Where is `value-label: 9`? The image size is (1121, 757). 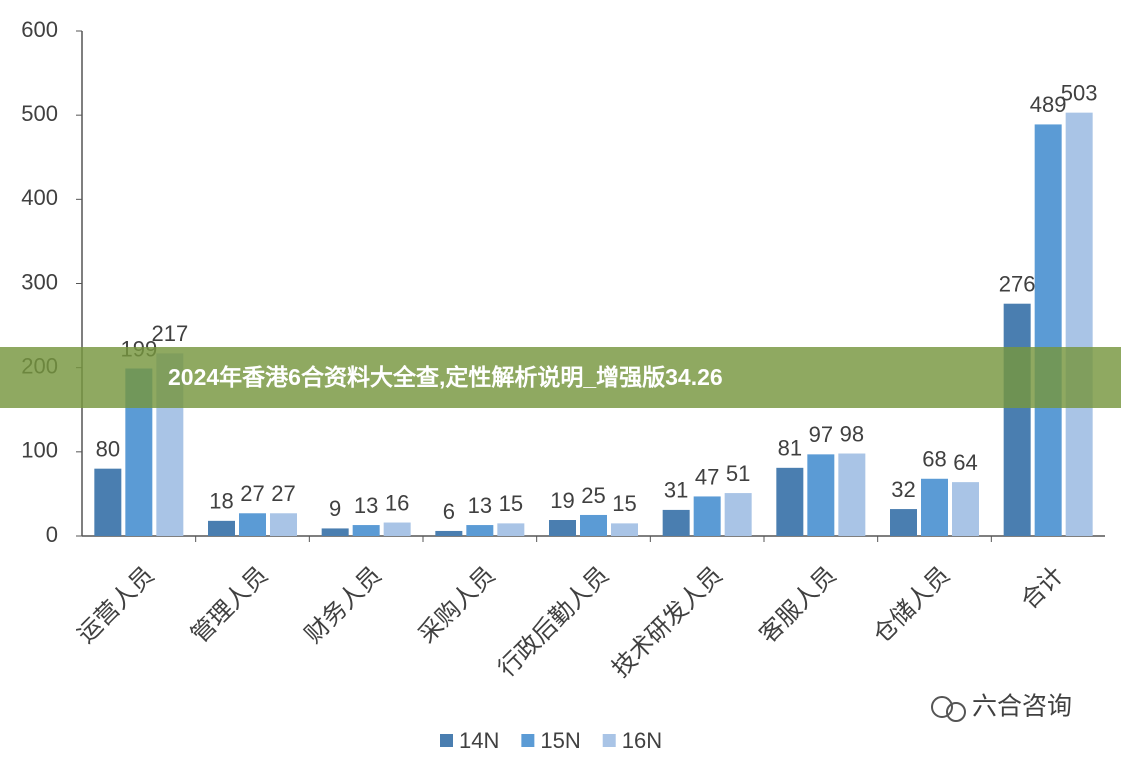 value-label: 9 is located at coordinates (335, 508).